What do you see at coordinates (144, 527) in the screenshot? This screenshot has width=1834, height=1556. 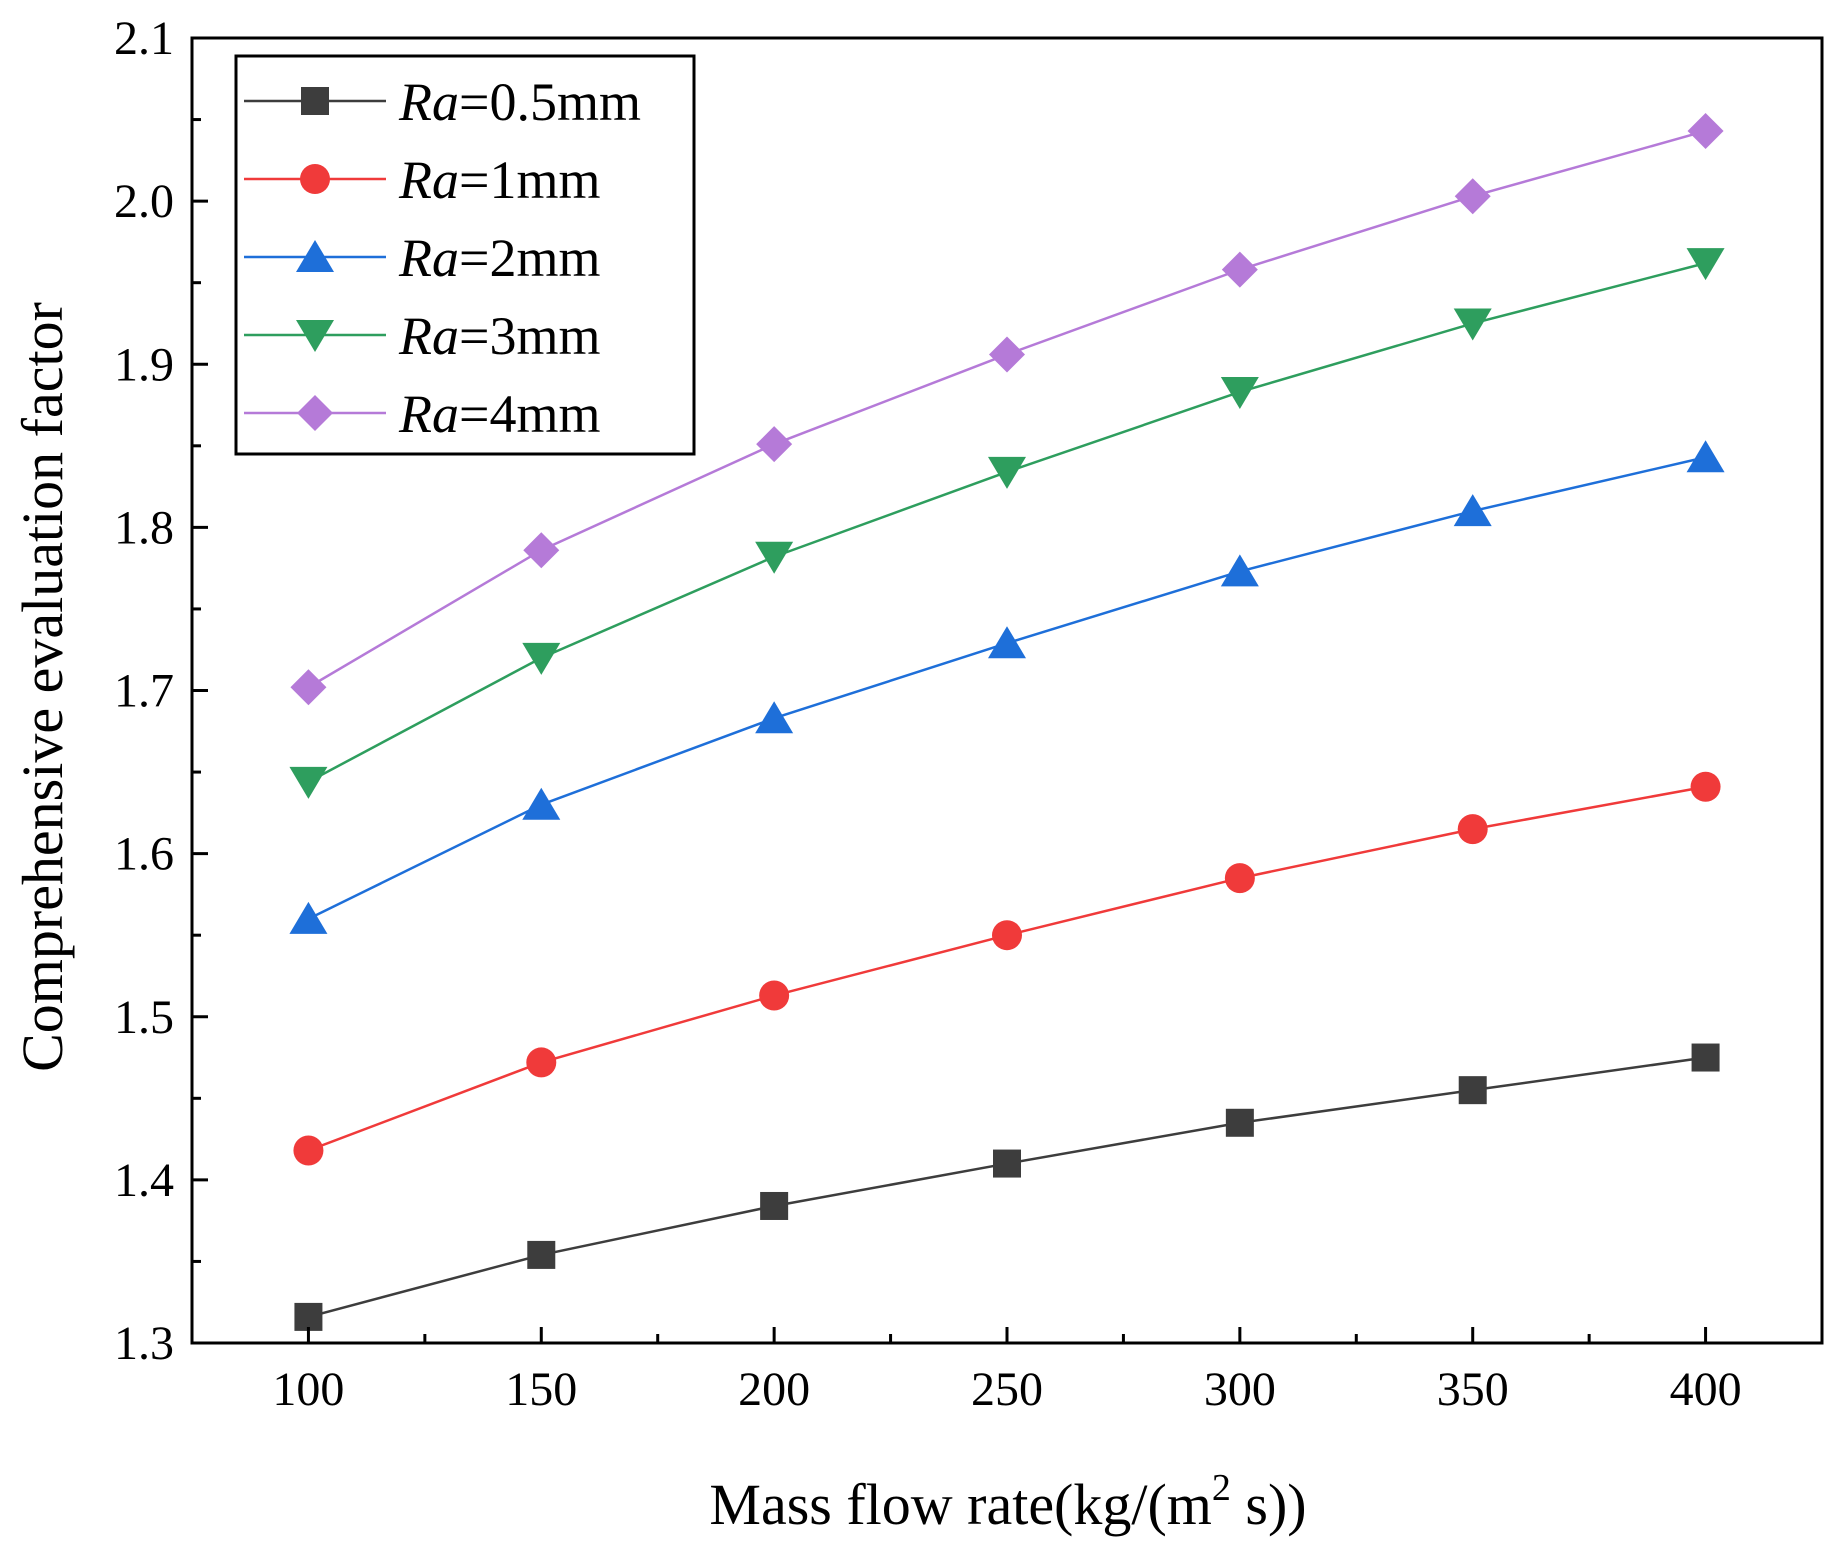 I see `y-tick-label: 1.8` at bounding box center [144, 527].